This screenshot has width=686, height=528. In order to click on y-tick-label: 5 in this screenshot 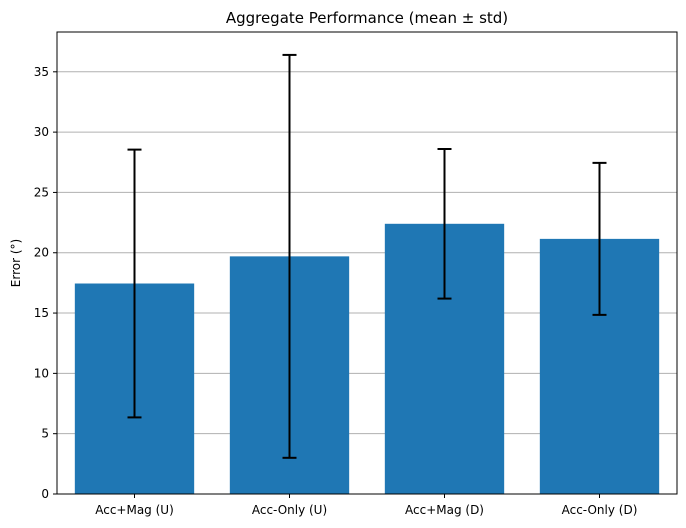, I will do `click(45, 434)`.